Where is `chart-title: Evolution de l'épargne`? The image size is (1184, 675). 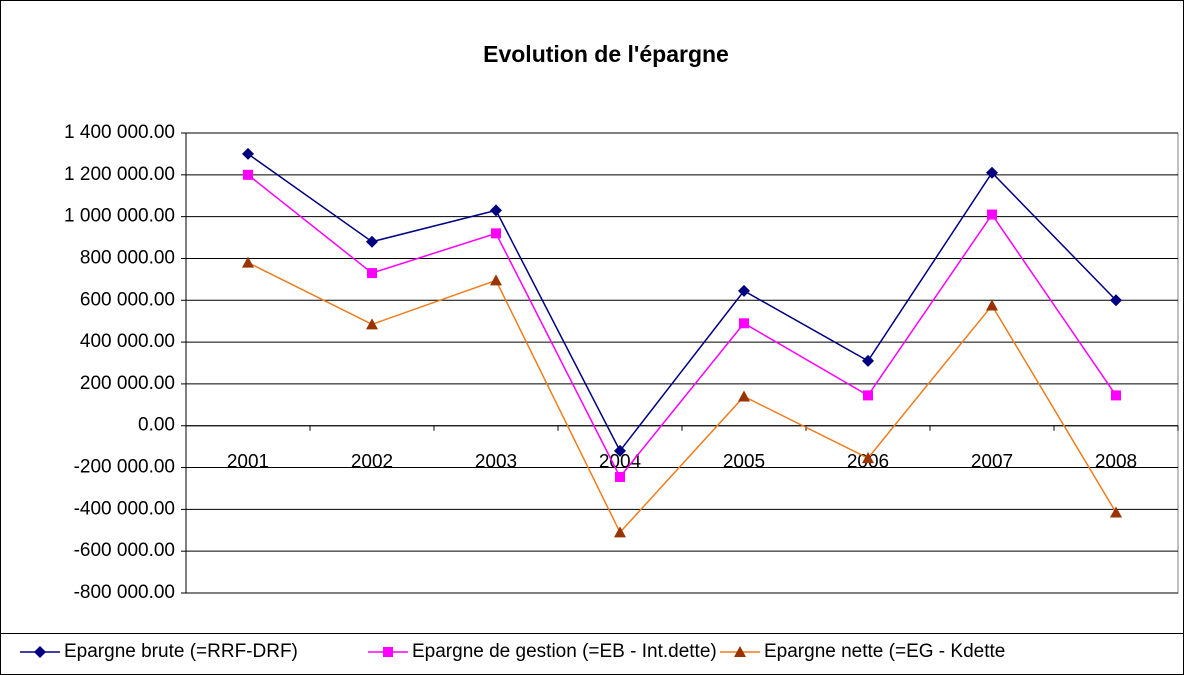 chart-title: Evolution de l'épargne is located at coordinates (606, 54).